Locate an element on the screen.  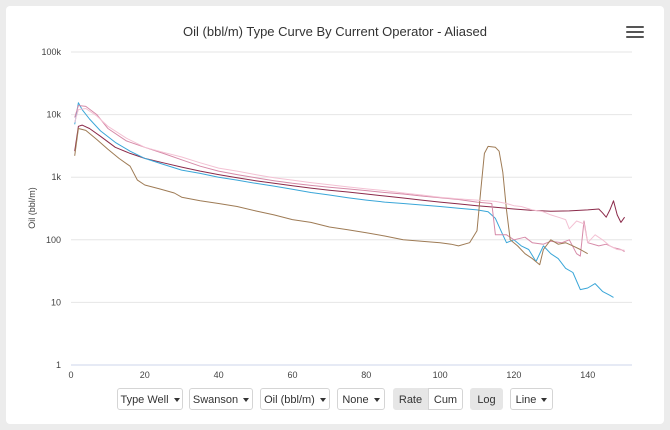
cum-label: Cum is located at coordinates (445, 400).